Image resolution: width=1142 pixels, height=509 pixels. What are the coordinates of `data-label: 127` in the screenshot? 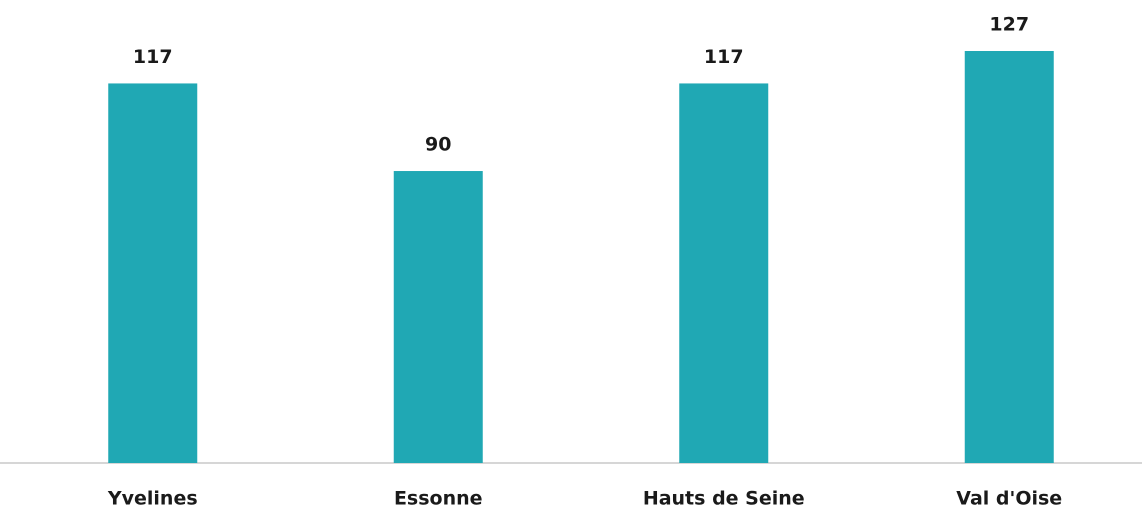 It's located at (1009, 25).